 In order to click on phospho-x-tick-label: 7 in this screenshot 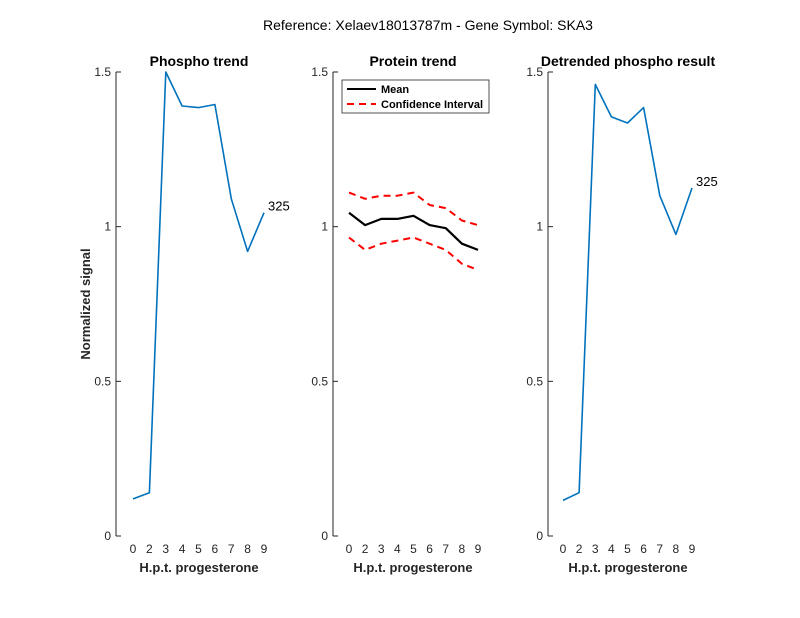, I will do `click(231, 549)`.